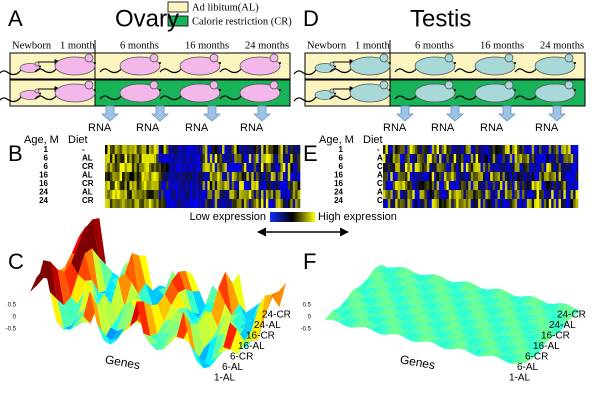 The image size is (600, 405). I want to click on z-tick-label: -0.5, so click(306, 330).